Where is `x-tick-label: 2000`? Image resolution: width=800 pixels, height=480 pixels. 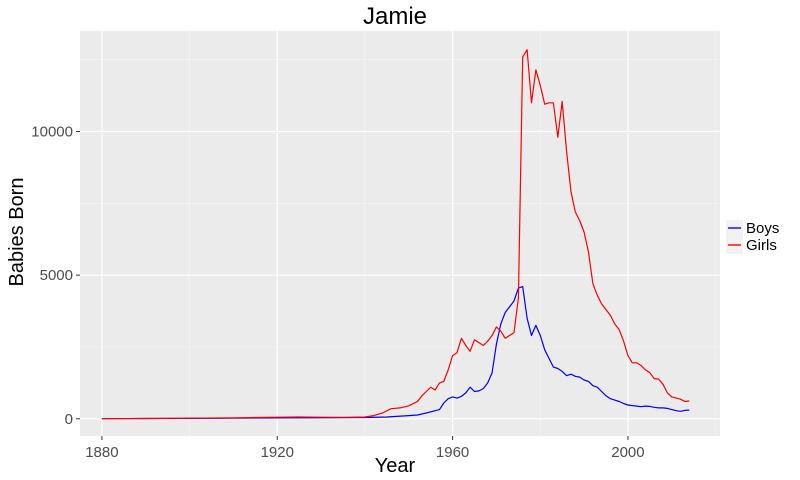
x-tick-label: 2000 is located at coordinates (627, 452).